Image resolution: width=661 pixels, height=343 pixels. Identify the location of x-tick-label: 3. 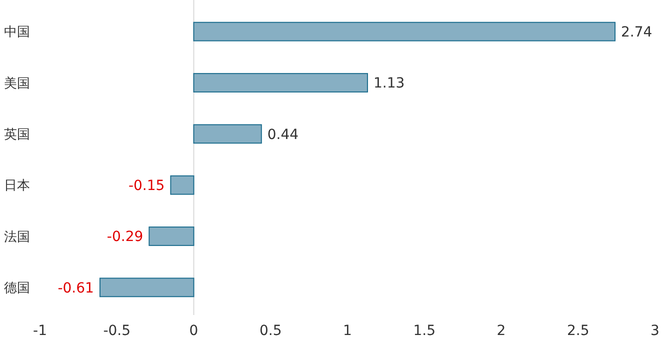
(655, 331).